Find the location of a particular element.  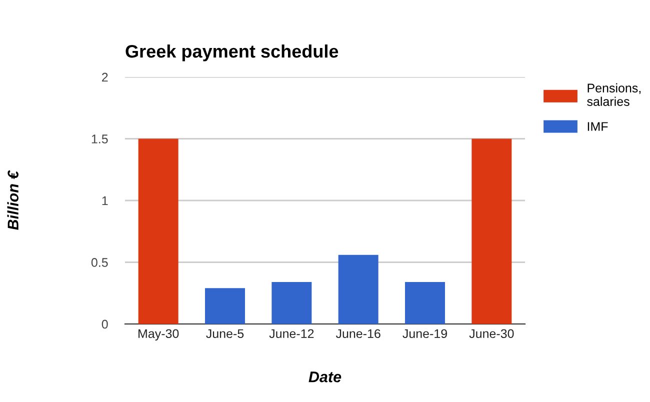

y-axis-title: Billion € is located at coordinates (12, 200).